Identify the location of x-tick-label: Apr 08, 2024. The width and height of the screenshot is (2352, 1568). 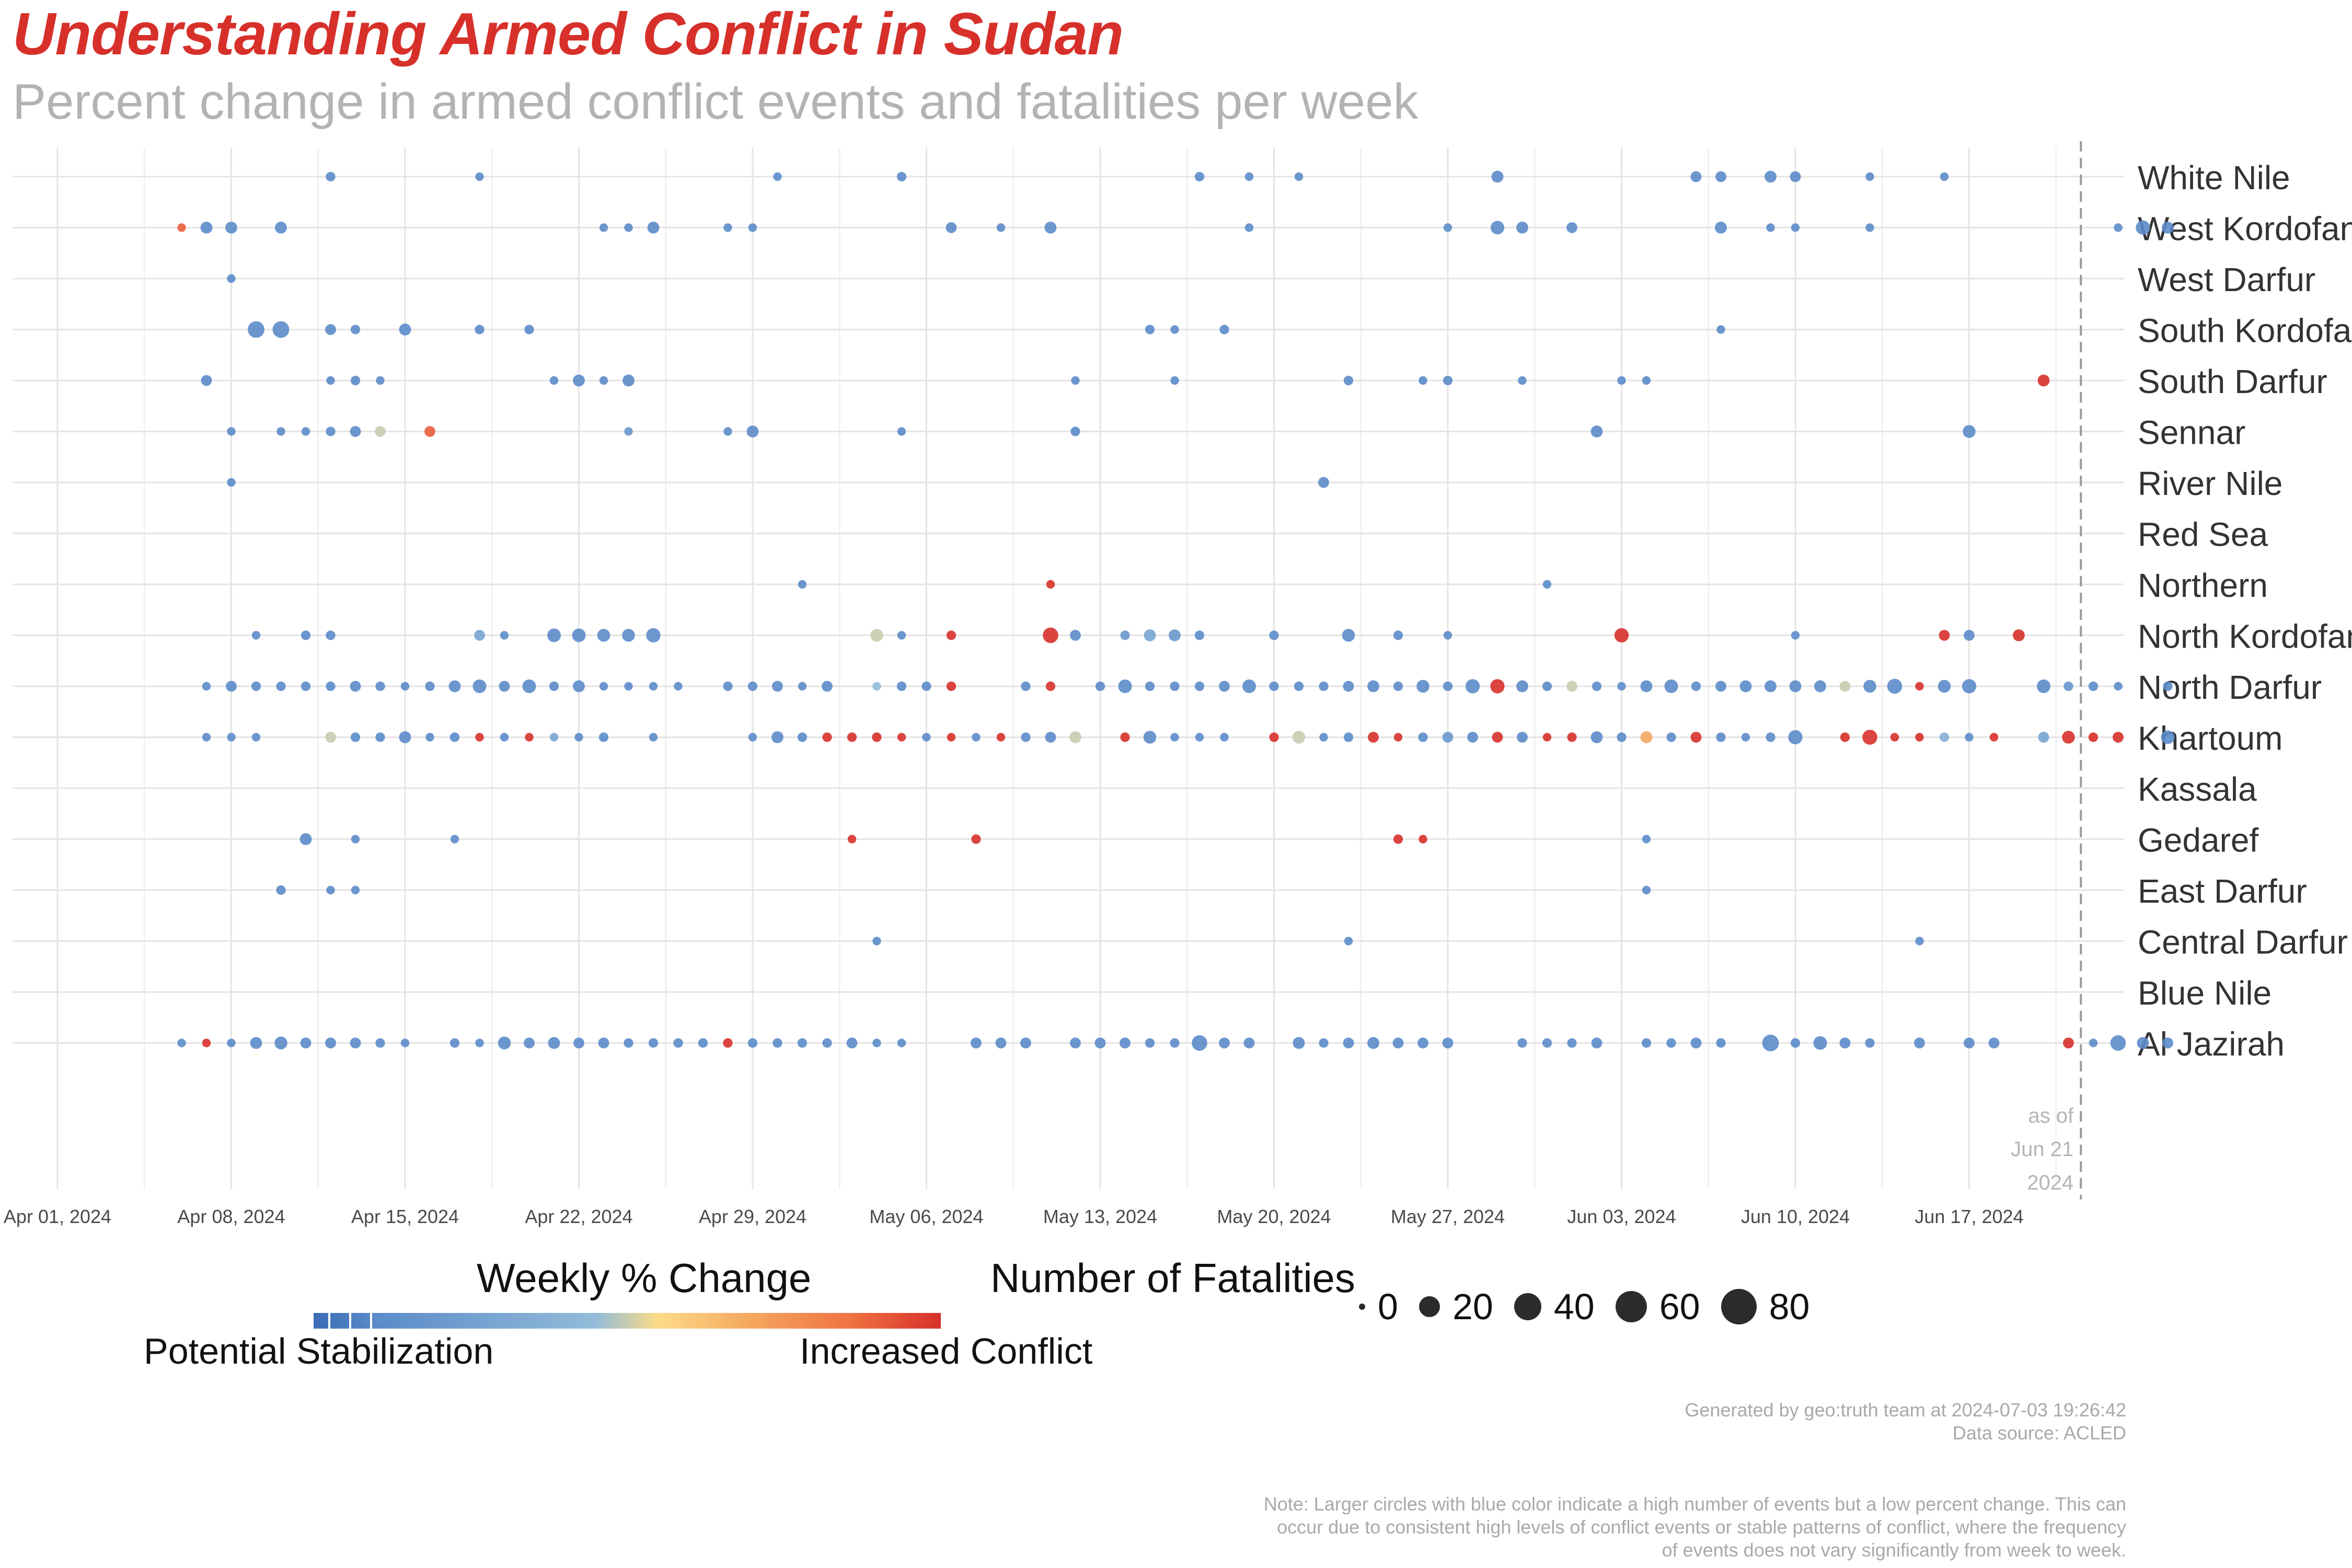
(231, 1216).